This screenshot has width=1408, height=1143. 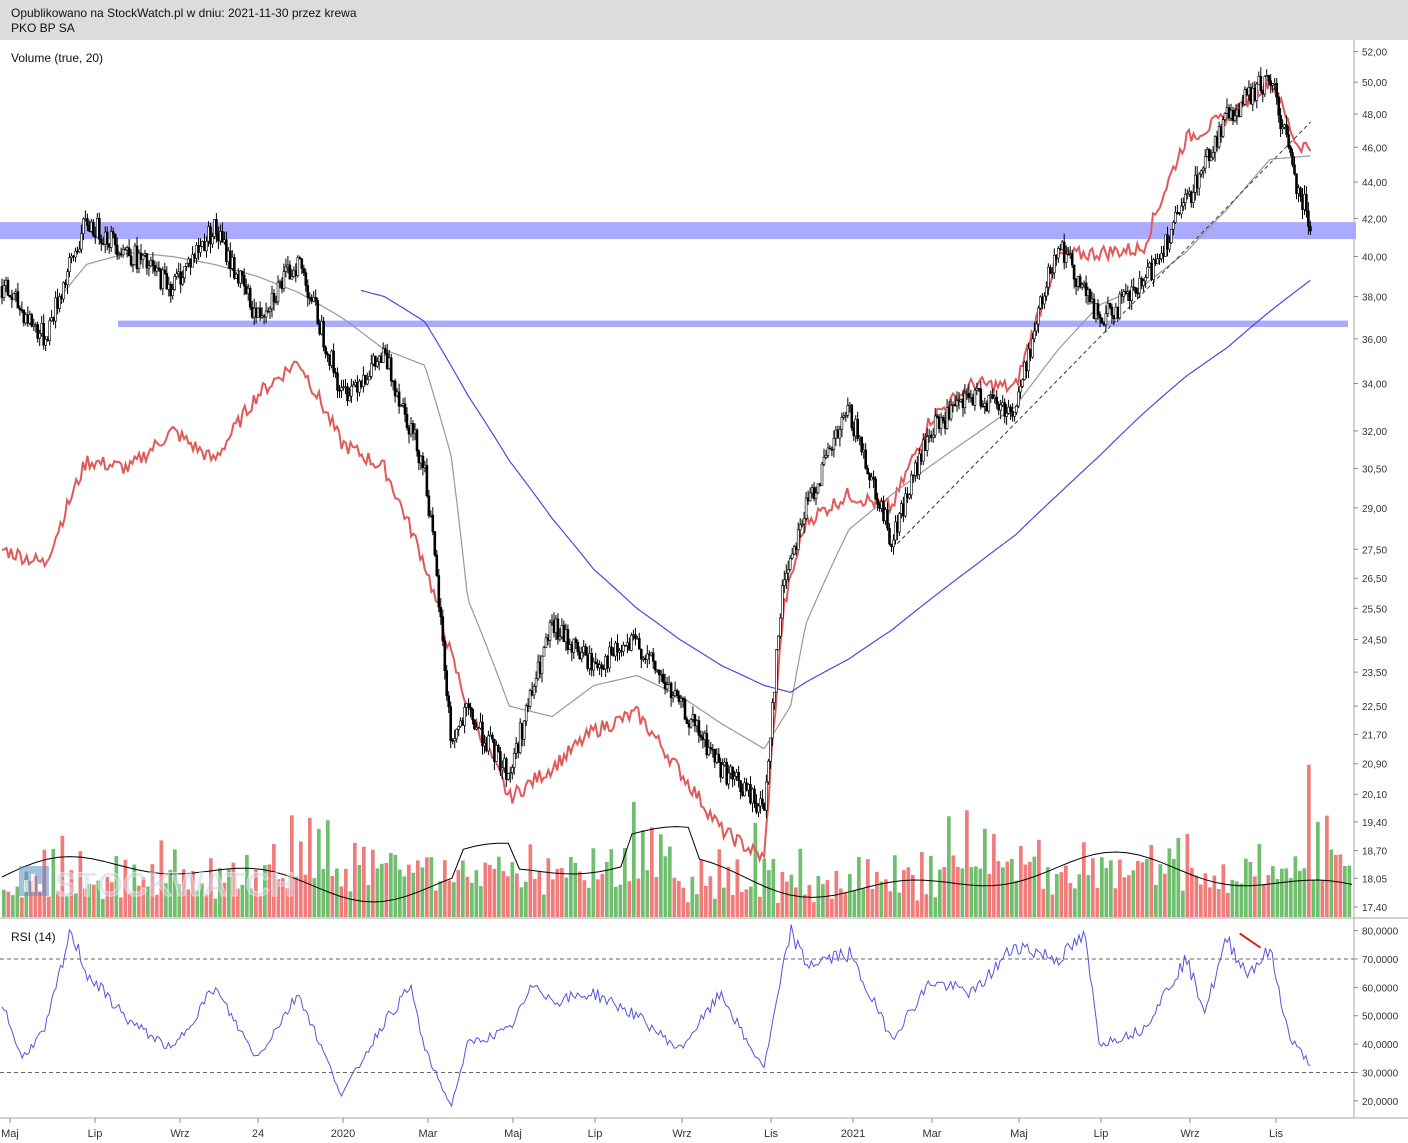 I want to click on volume-average-line, so click(x=677, y=864).